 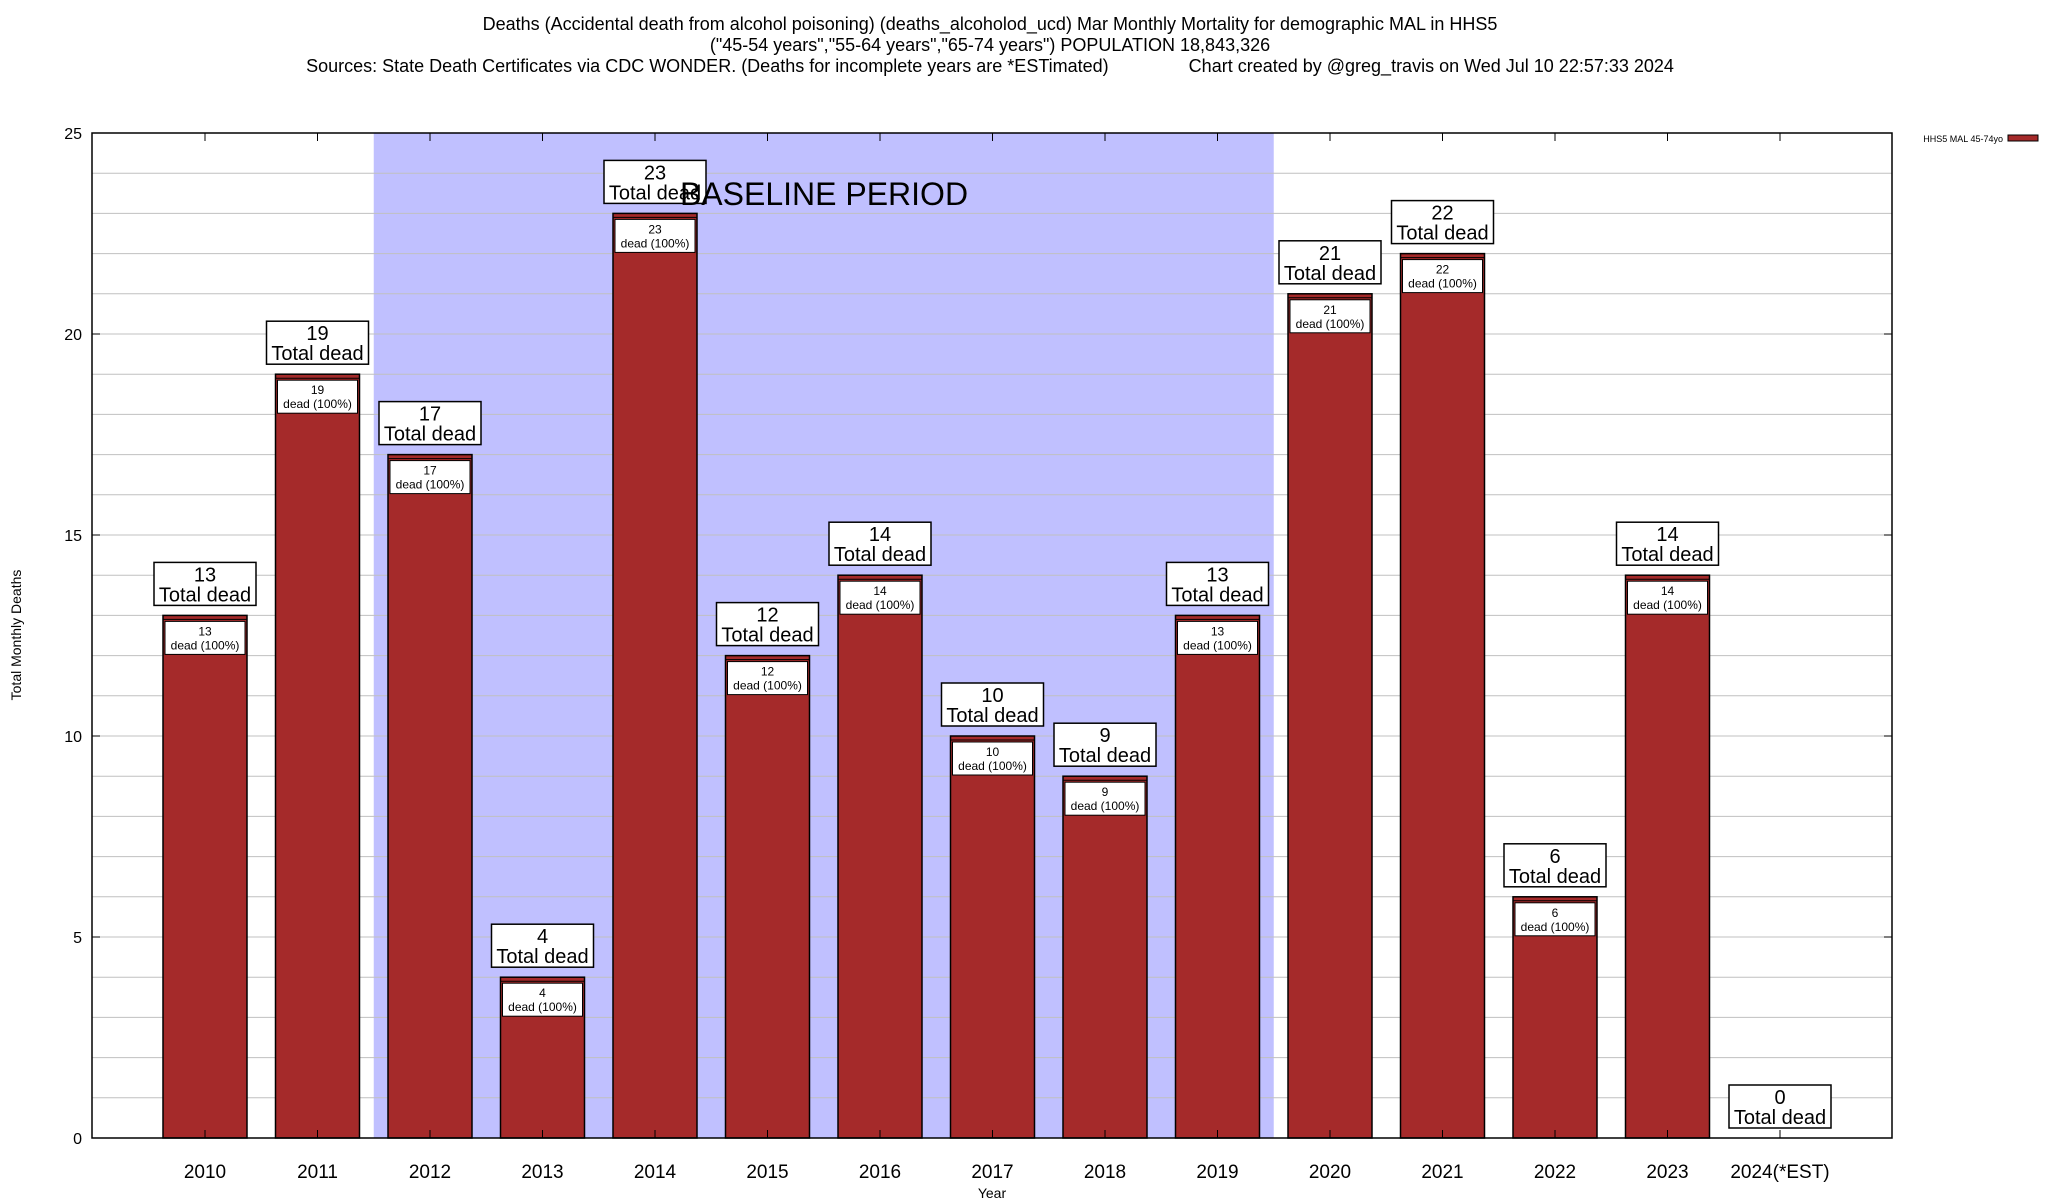 I want to click on inner-value-label: 10, so click(x=993, y=752).